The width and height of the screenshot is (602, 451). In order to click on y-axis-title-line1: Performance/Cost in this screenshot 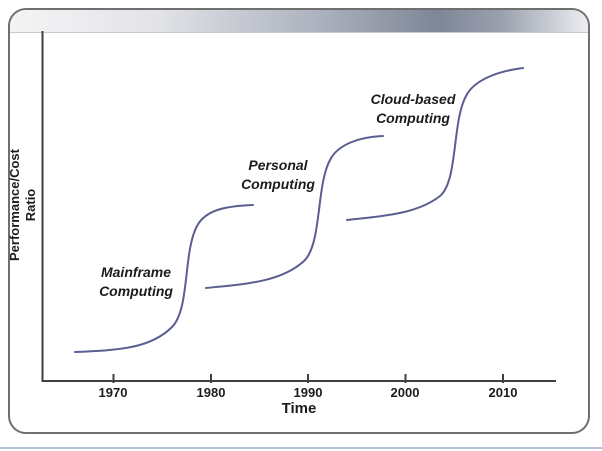, I will do `click(14, 205)`.